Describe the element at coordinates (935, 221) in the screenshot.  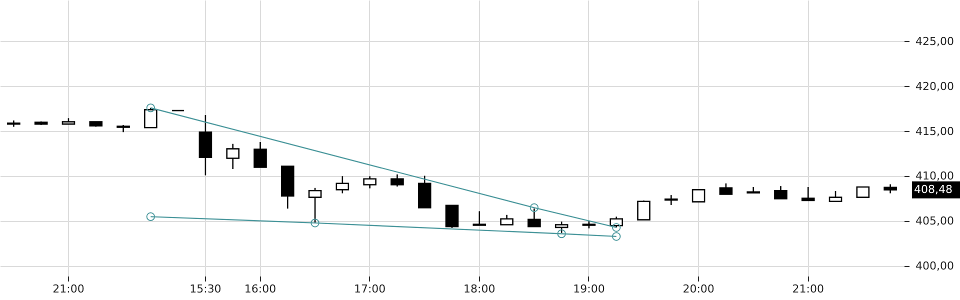
I see `y-tick-label: 405,00` at that location.